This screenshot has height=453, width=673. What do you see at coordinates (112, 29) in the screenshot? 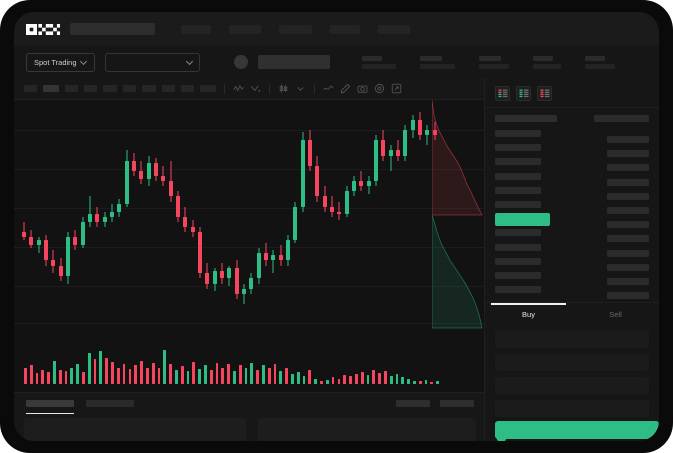
I see `global-search-input` at bounding box center [112, 29].